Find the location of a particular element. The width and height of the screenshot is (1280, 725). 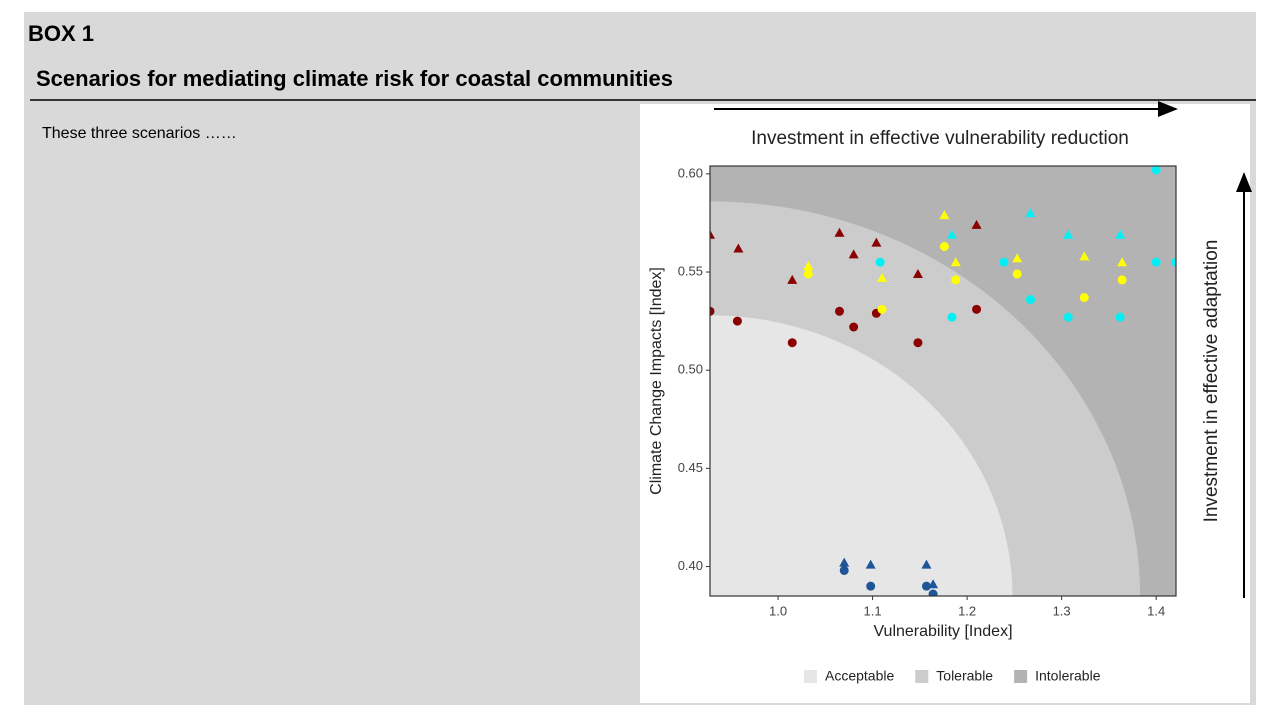

y-tick-label: 0.55 is located at coordinates (690, 270).